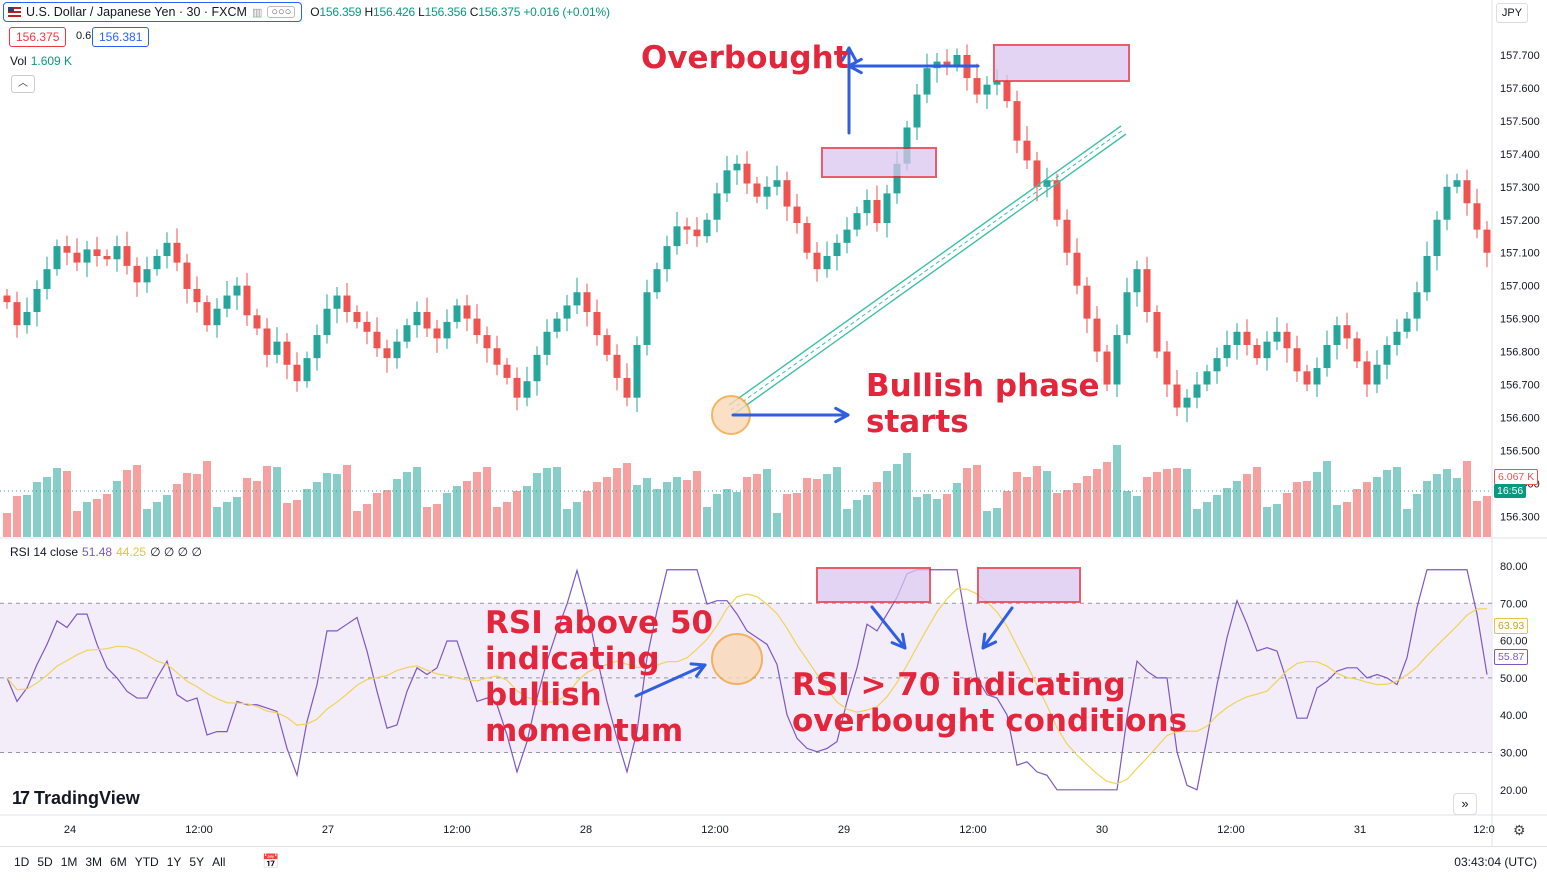  Describe the element at coordinates (281, 12) in the screenshot. I see `more-options-icon: ○○○` at that location.